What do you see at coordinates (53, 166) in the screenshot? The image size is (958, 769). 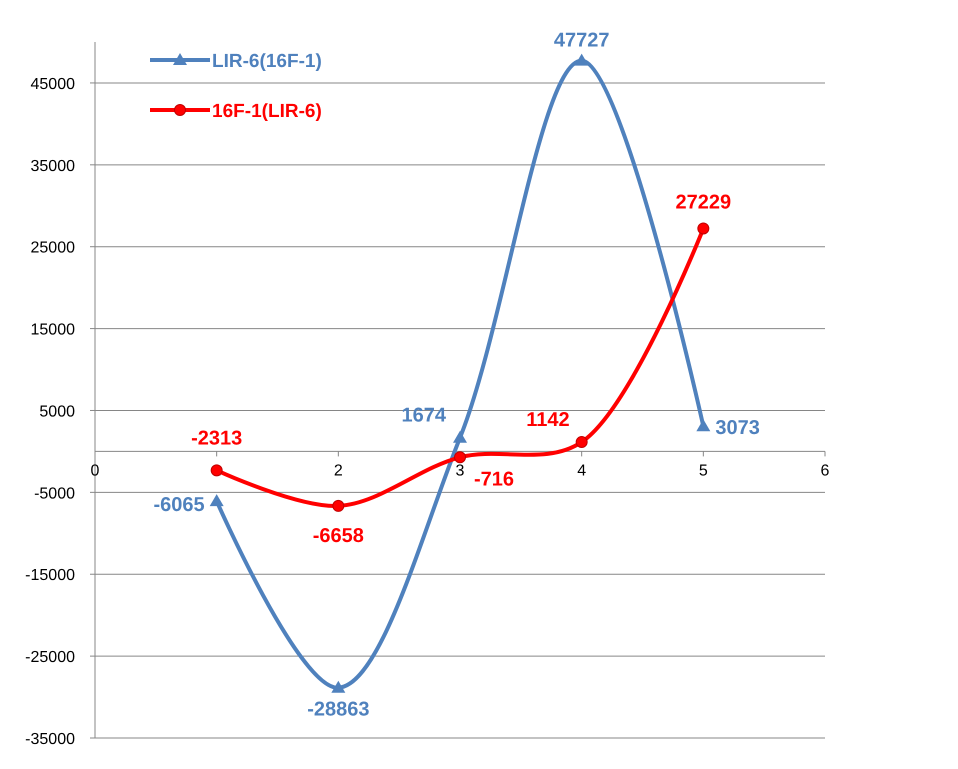 I see `y-tick-label: 35000` at bounding box center [53, 166].